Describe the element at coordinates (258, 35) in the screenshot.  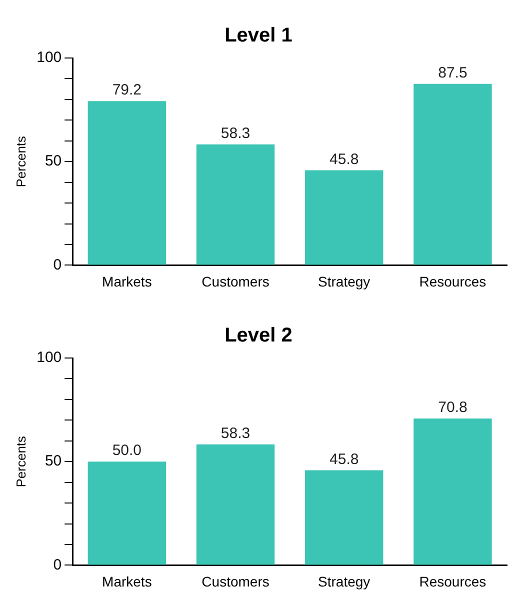
I see `chart-title: Level 1` at that location.